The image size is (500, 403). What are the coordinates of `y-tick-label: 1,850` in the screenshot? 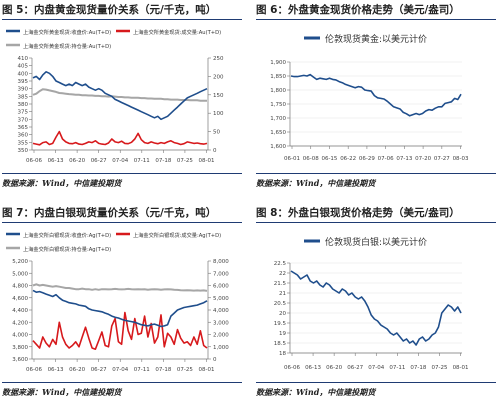 It's located at (278, 77).